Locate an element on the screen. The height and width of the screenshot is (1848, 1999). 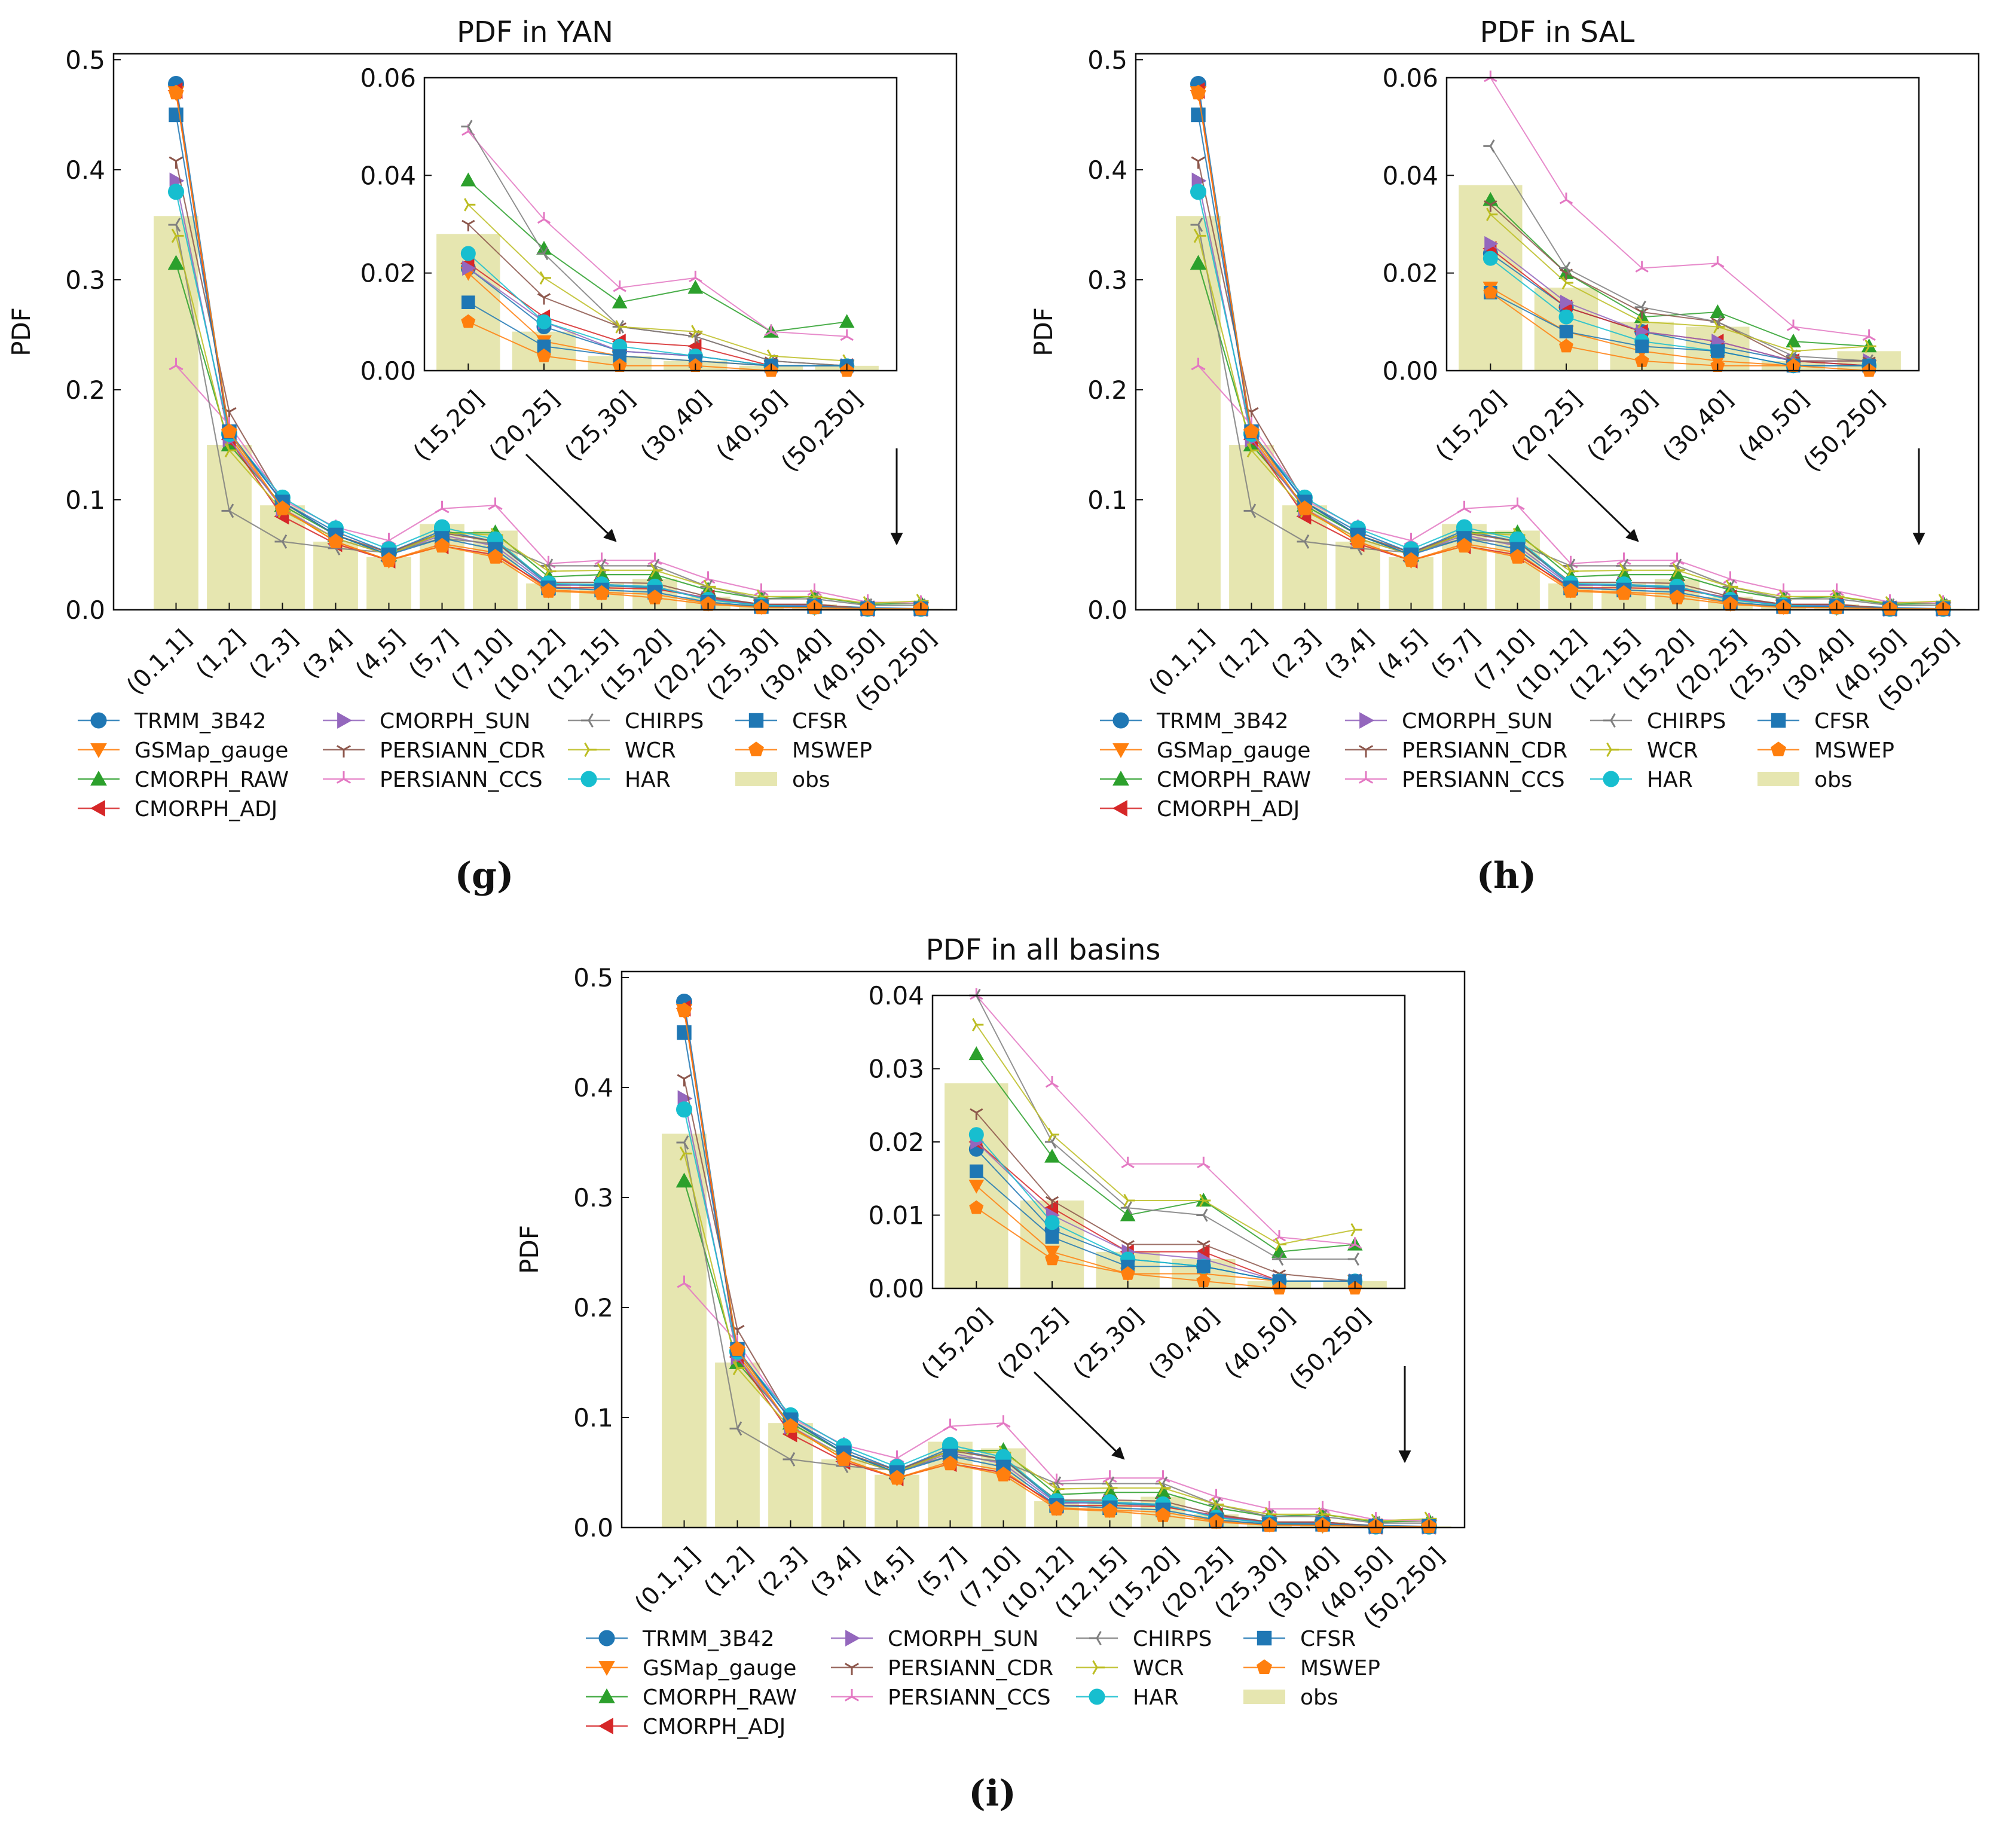
inset-series-line-persiann-ccs is located at coordinates (657, 234).